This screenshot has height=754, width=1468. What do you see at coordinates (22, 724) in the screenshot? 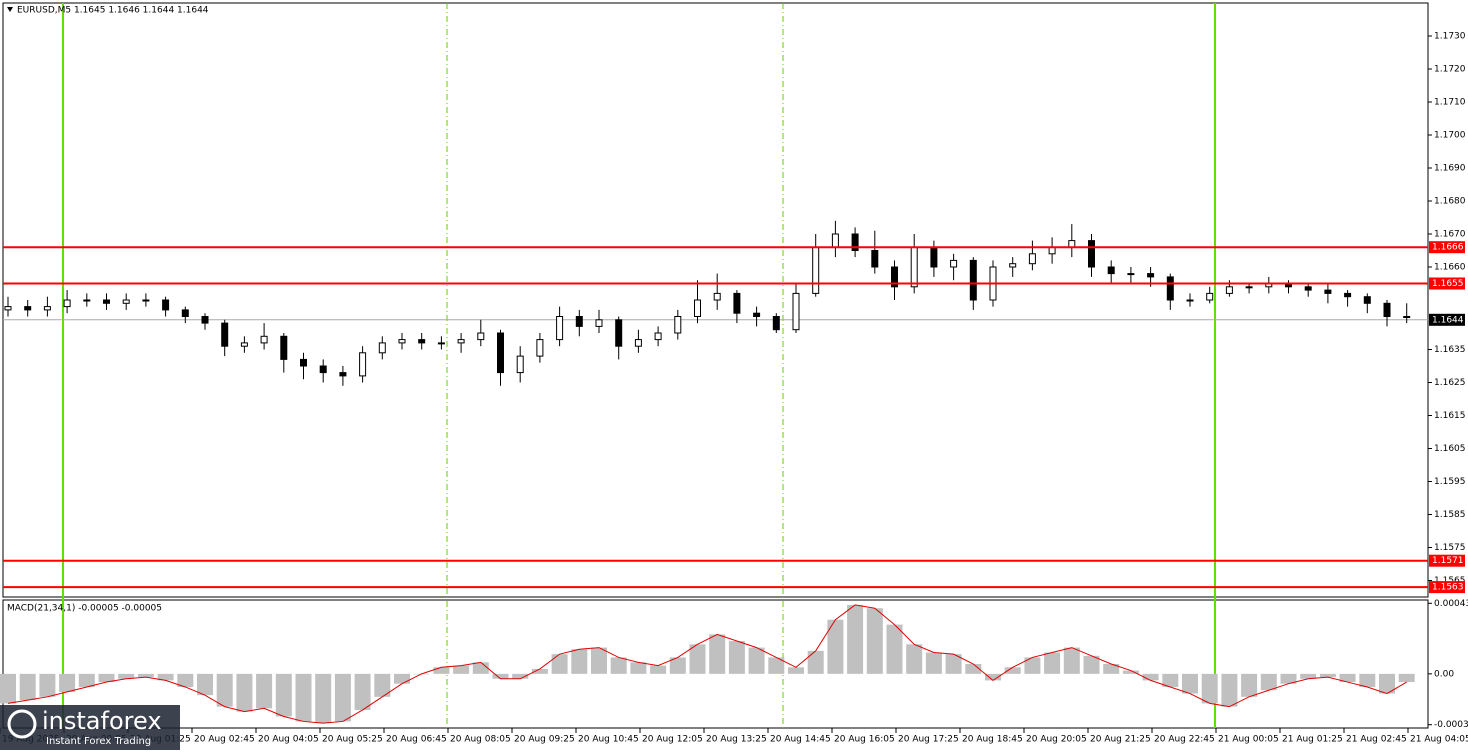
I see `watermark-icon` at bounding box center [22, 724].